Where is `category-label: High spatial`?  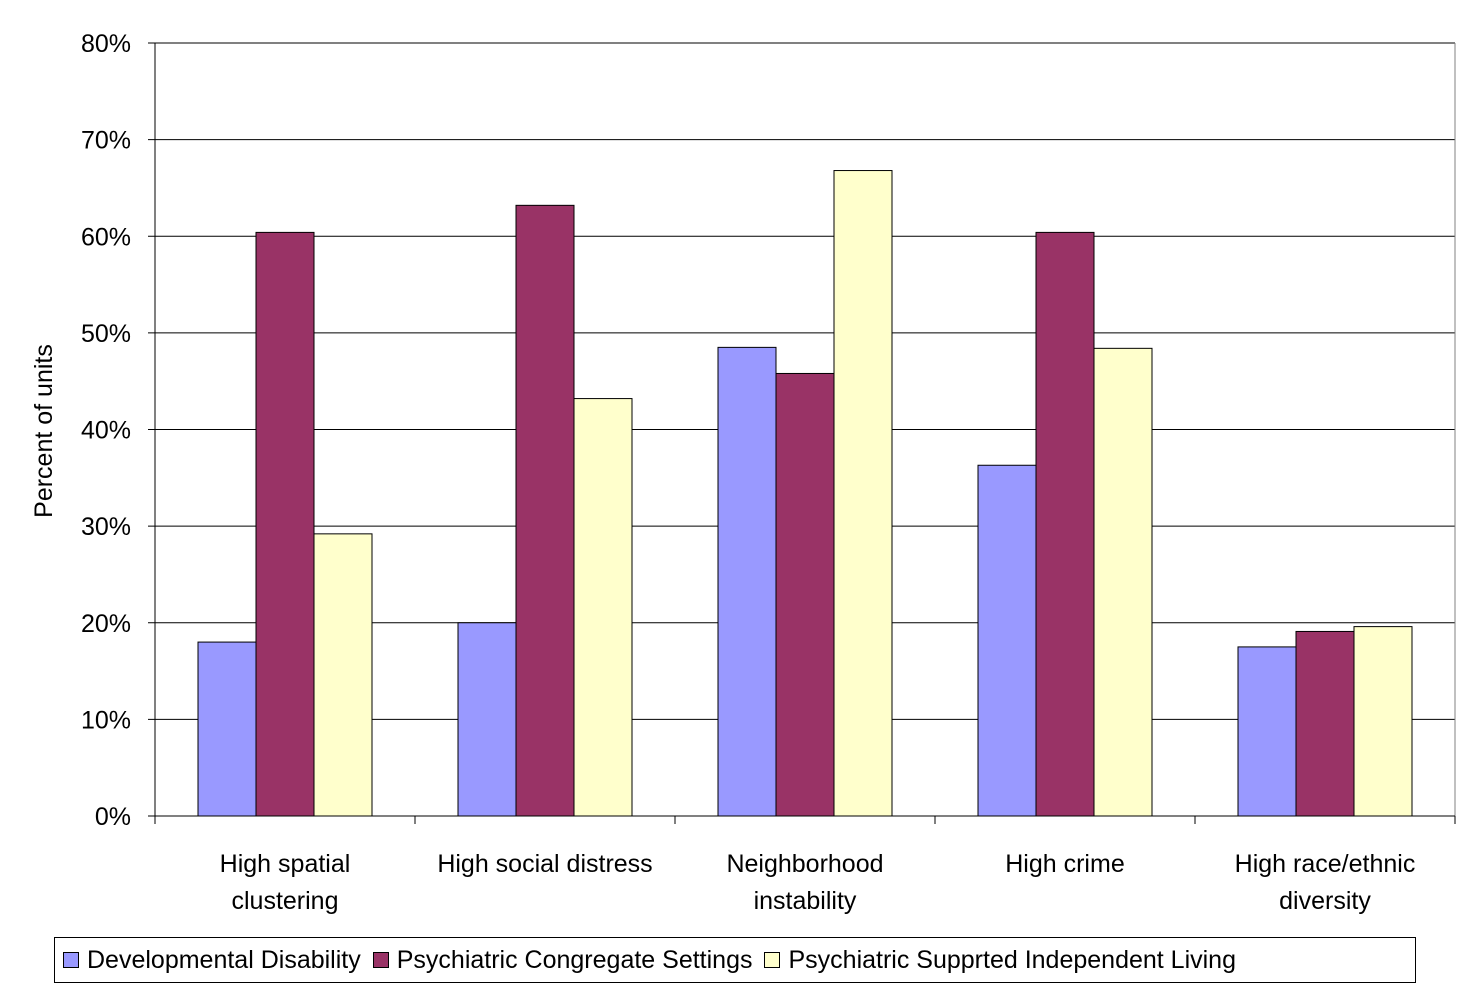 category-label: High spatial is located at coordinates (285, 864).